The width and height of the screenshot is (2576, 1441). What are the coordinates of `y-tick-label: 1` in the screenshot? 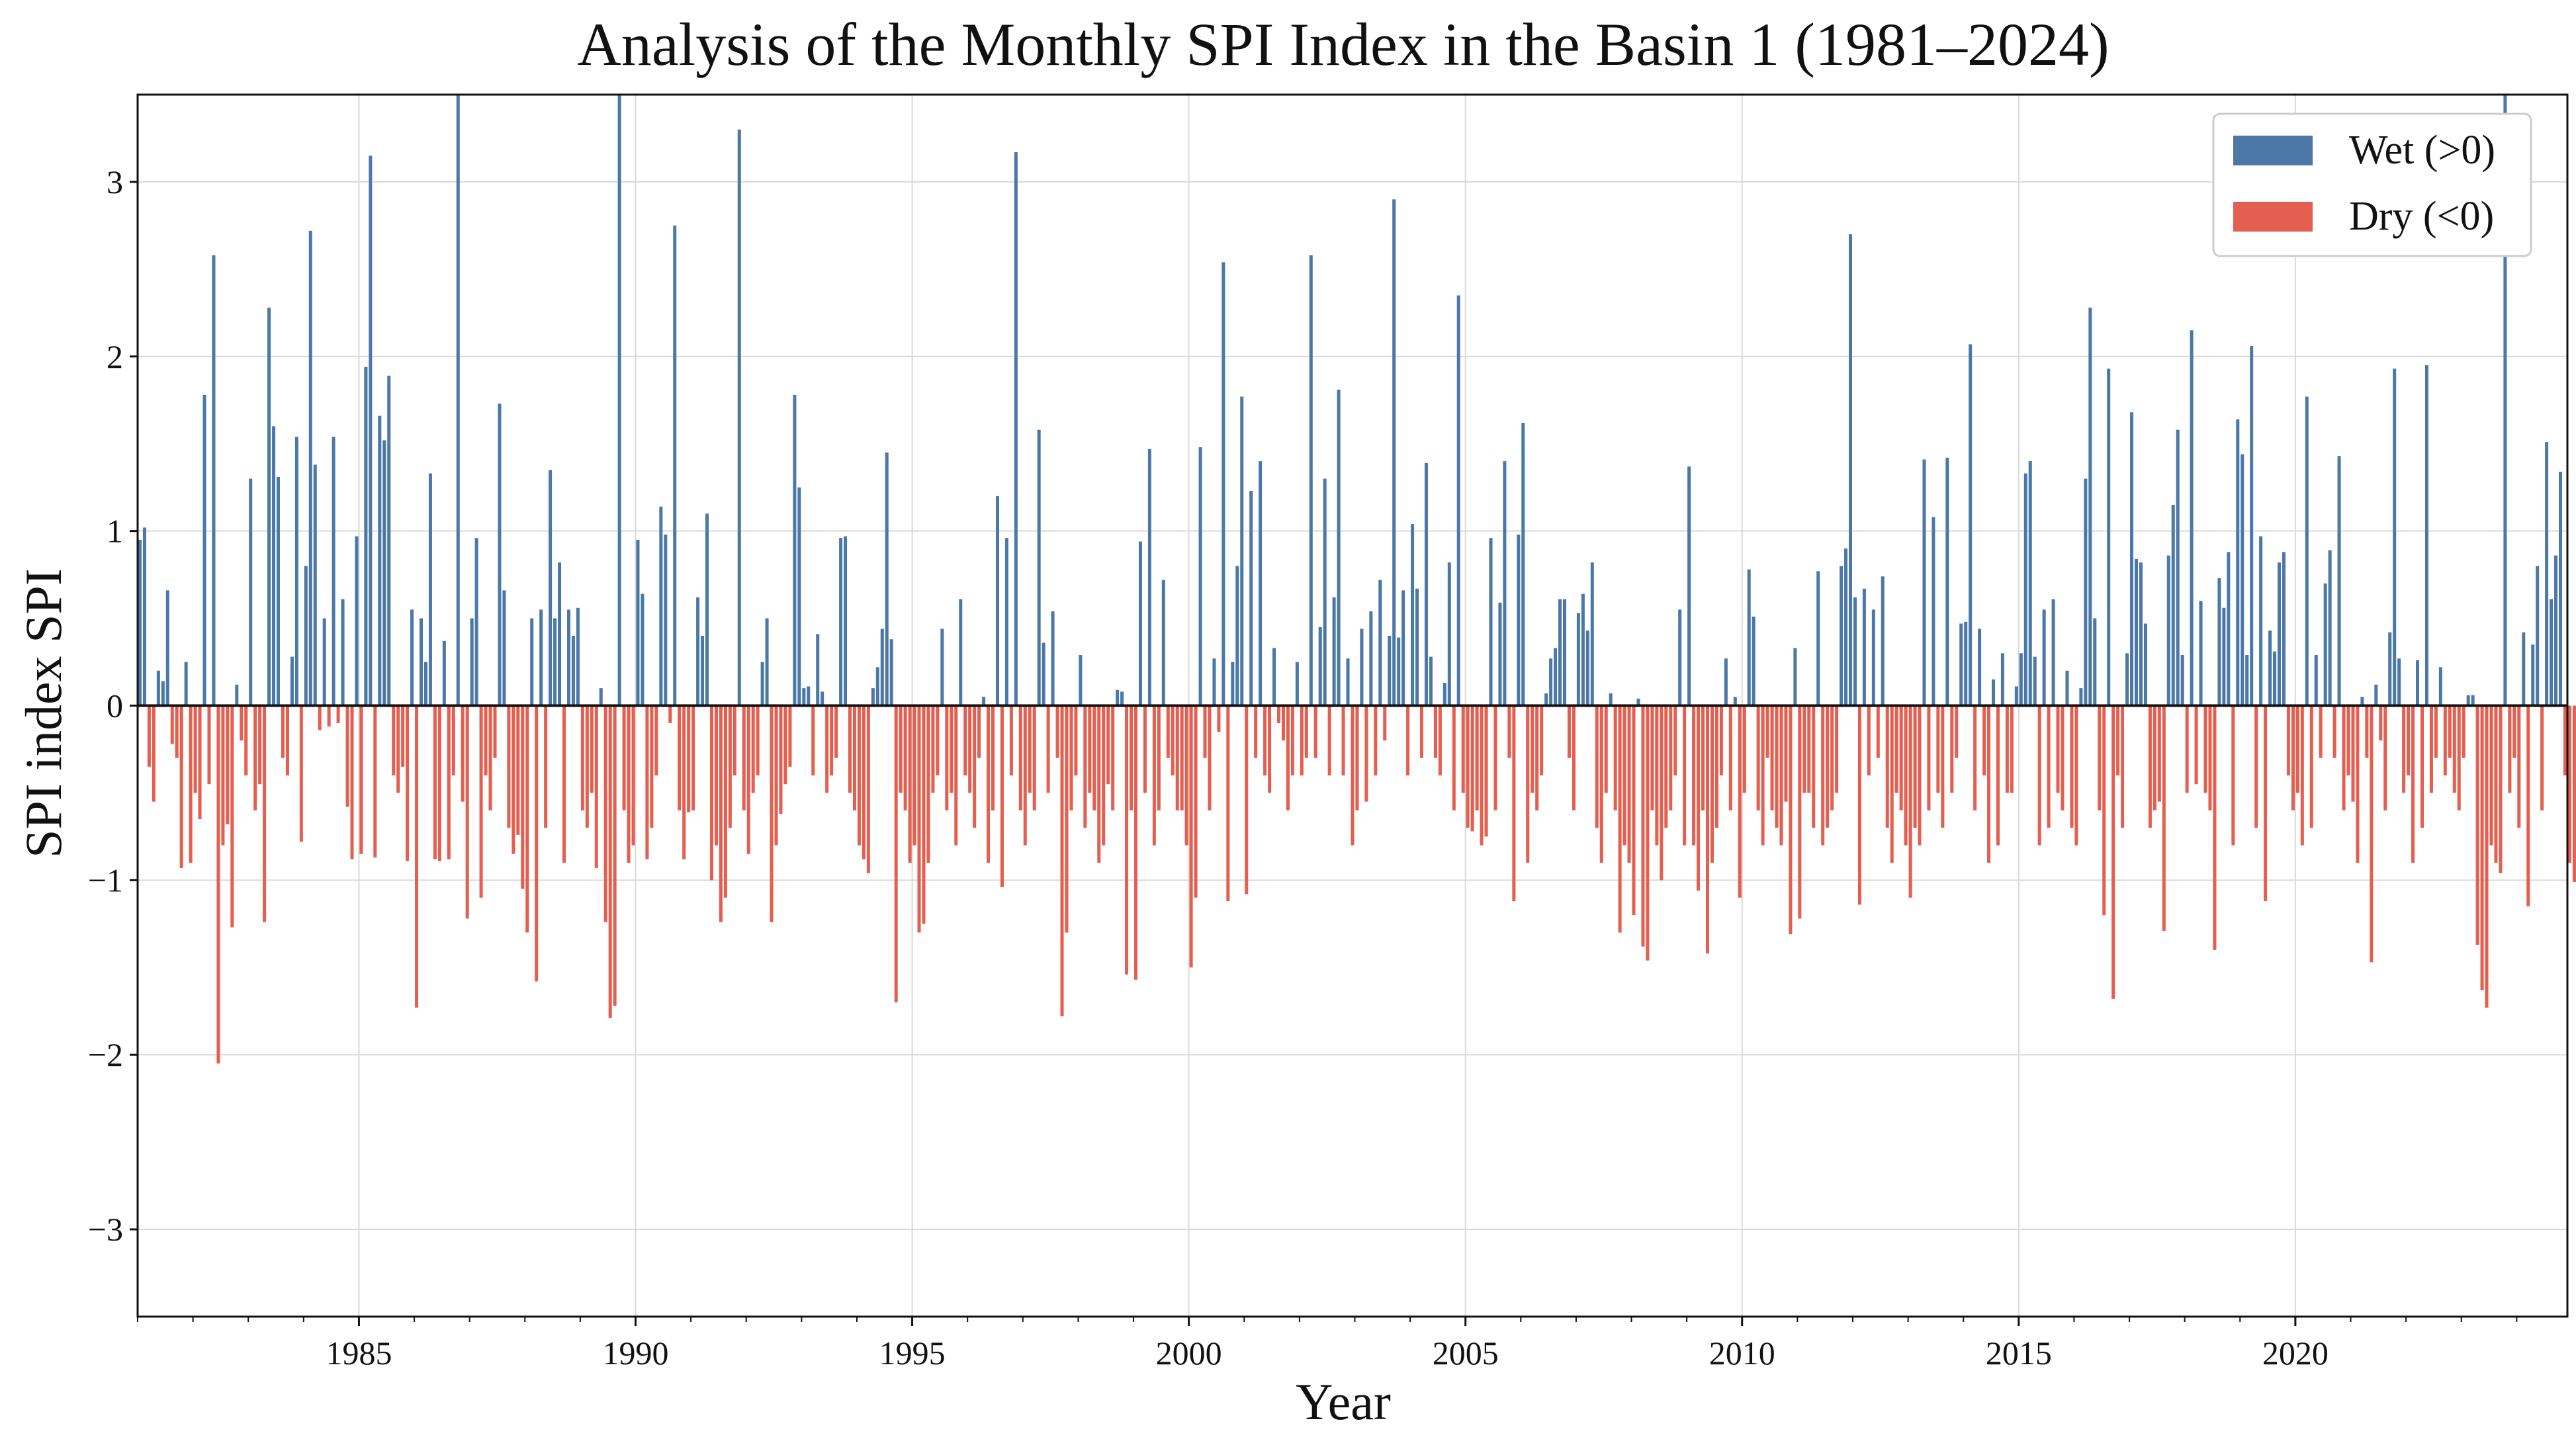 It's located at (115, 531).